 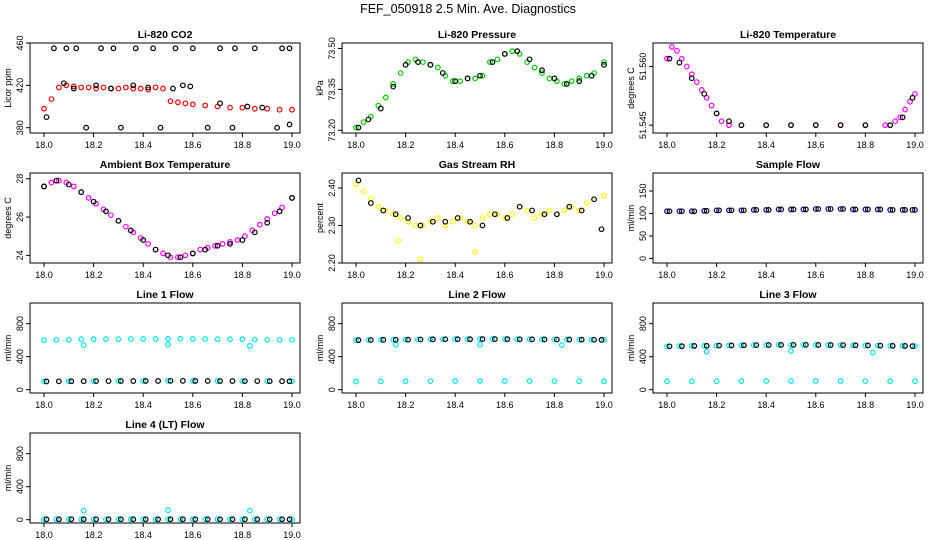 I want to click on y-tick-label: 380, so click(x=20, y=127).